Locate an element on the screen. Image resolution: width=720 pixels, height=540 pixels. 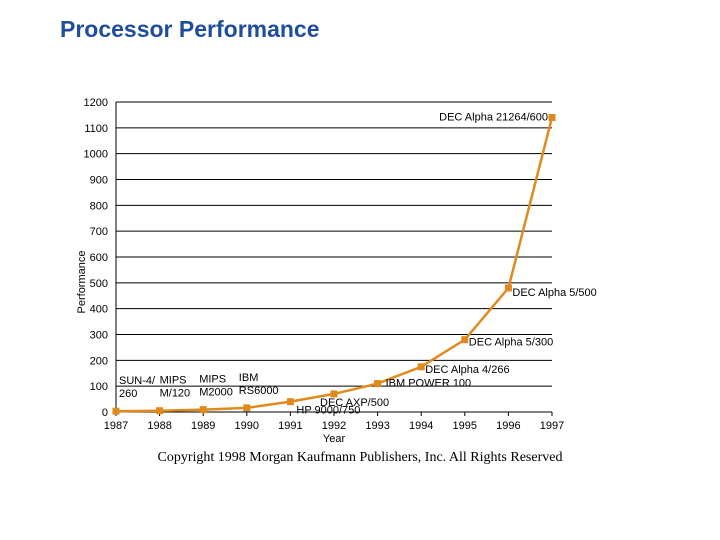
x-tick-label: 1991 is located at coordinates (290, 426).